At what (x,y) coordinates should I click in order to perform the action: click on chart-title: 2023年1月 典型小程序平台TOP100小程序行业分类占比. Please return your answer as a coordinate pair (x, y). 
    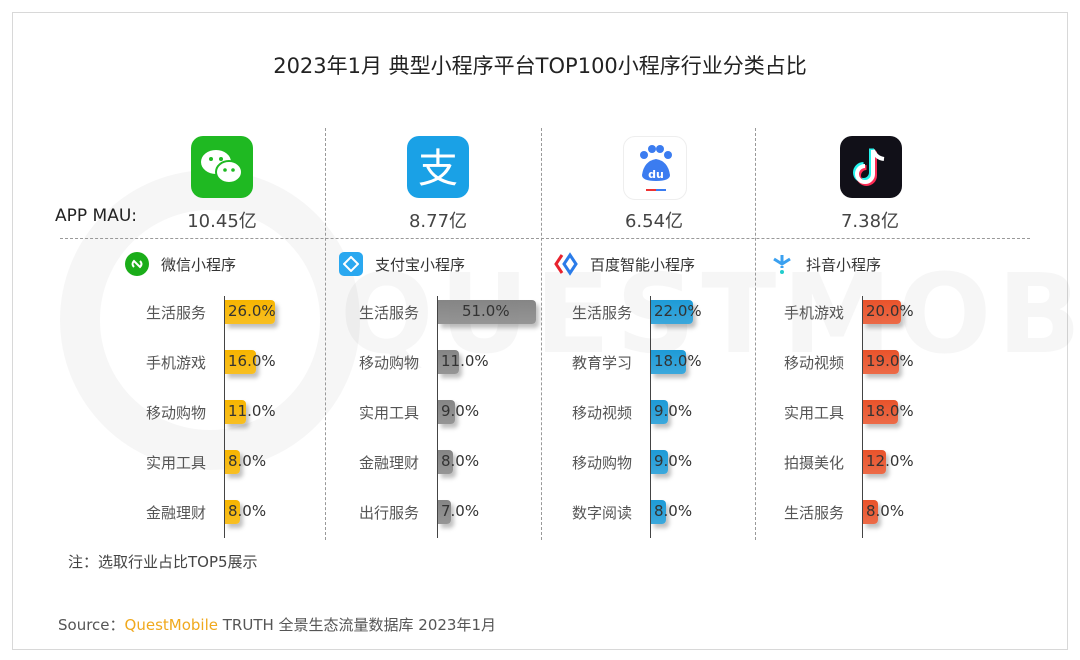
    Looking at the image, I should click on (540, 66).